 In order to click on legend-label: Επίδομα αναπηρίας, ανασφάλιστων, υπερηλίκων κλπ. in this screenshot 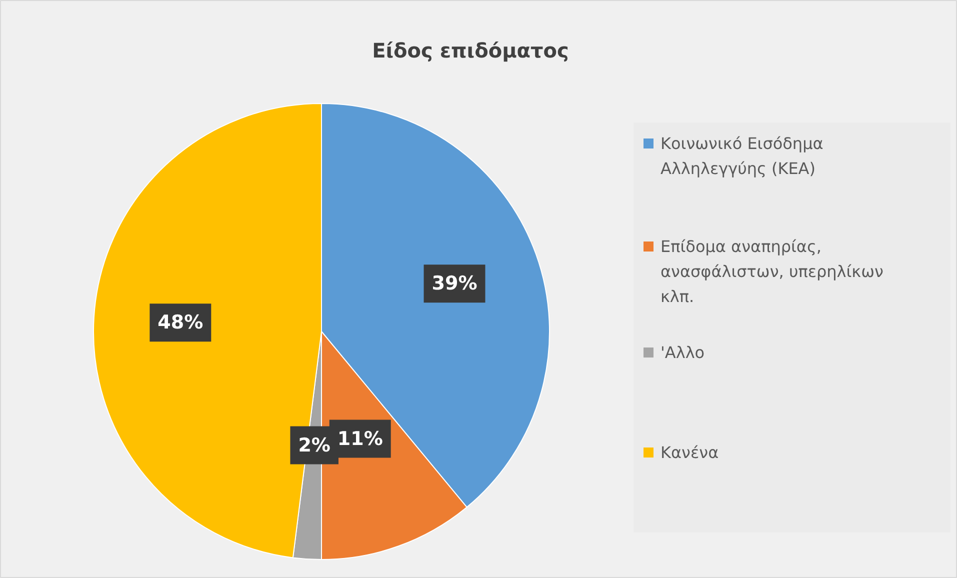, I will do `click(772, 271)`.